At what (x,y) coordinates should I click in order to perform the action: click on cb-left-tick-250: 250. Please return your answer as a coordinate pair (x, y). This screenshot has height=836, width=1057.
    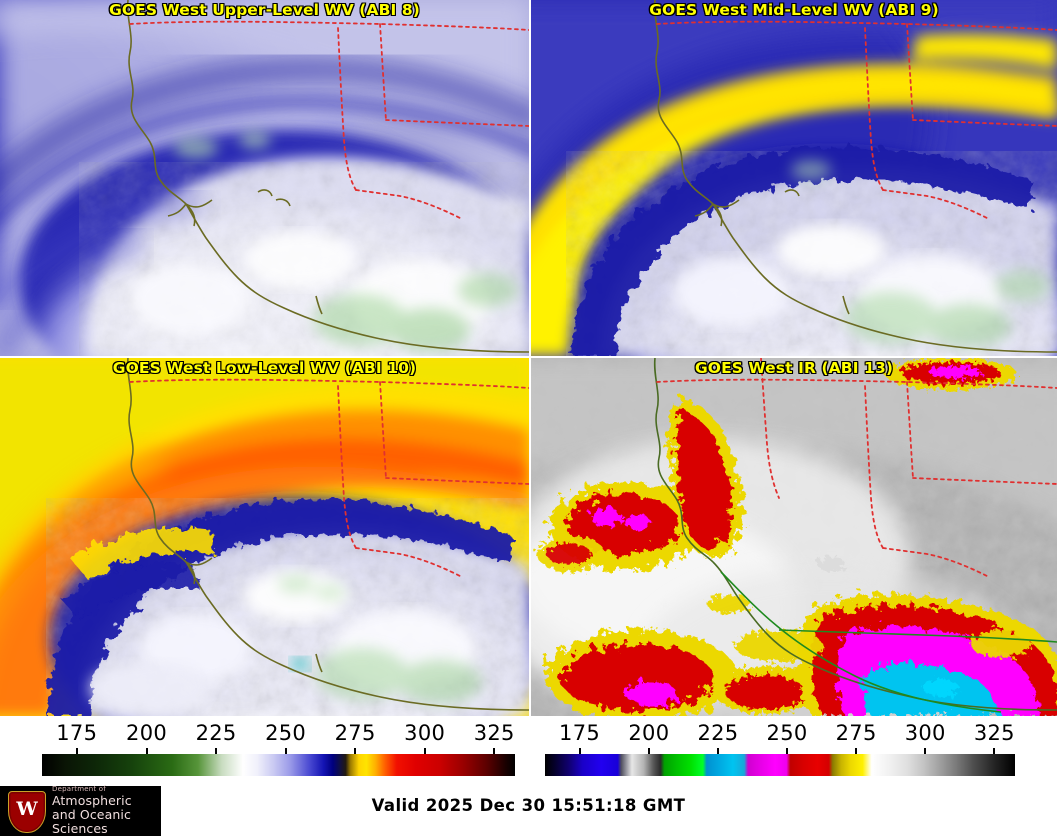
    Looking at the image, I should click on (286, 733).